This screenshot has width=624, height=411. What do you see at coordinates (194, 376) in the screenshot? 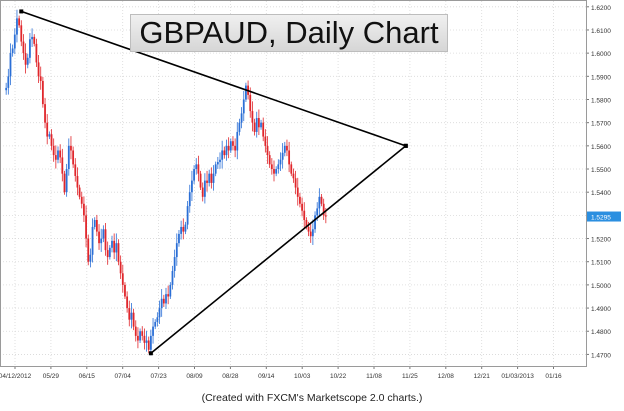
I see `x-tick-label: 08/09` at bounding box center [194, 376].